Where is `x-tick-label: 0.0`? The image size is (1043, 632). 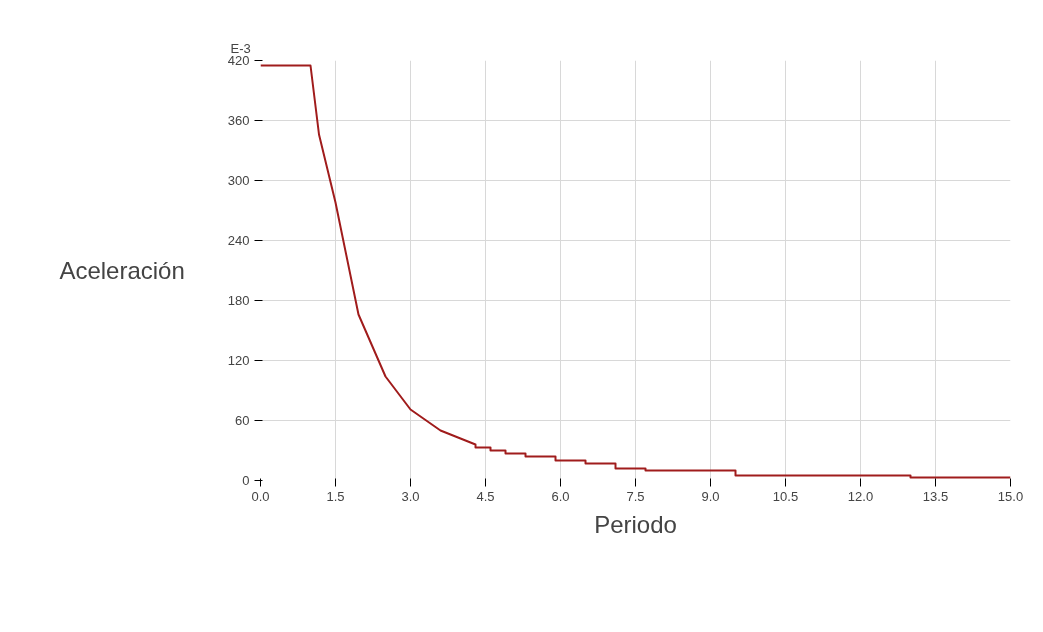 x-tick-label: 0.0 is located at coordinates (260, 496).